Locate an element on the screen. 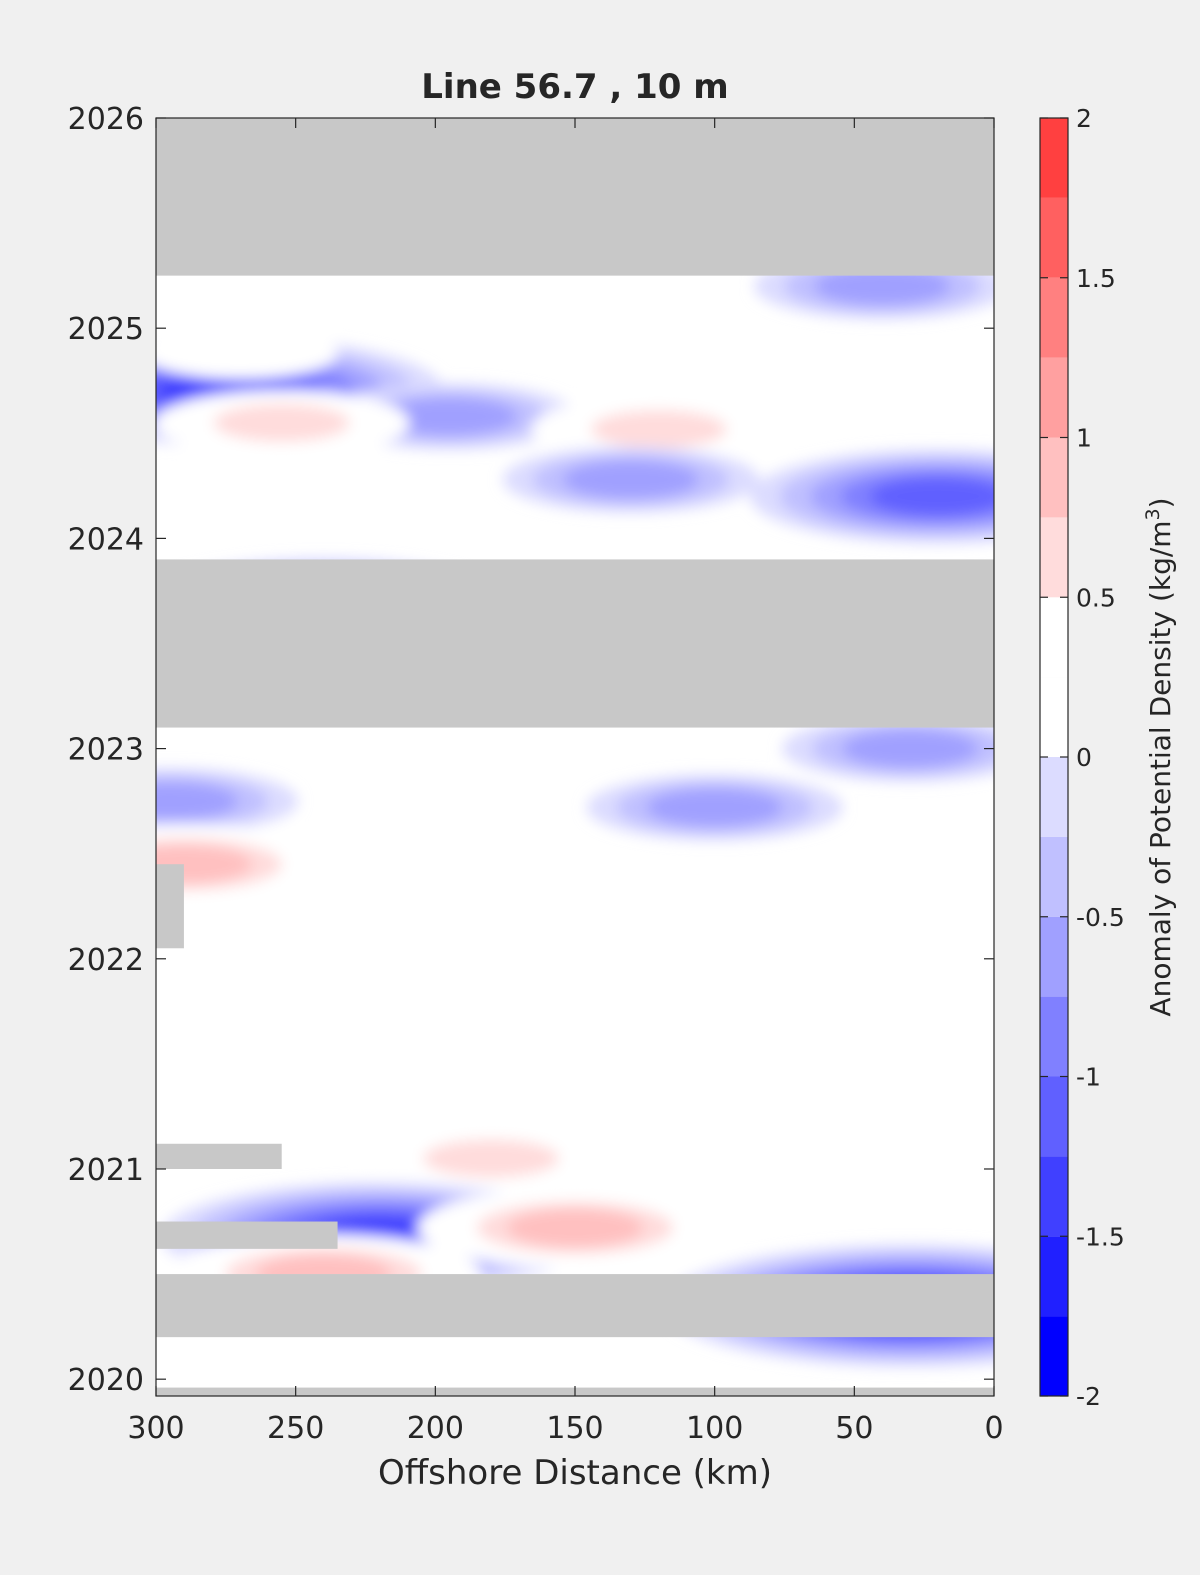 The width and height of the screenshot is (1200, 1575). colorbar-tick-label: -1 is located at coordinates (1088, 1077).